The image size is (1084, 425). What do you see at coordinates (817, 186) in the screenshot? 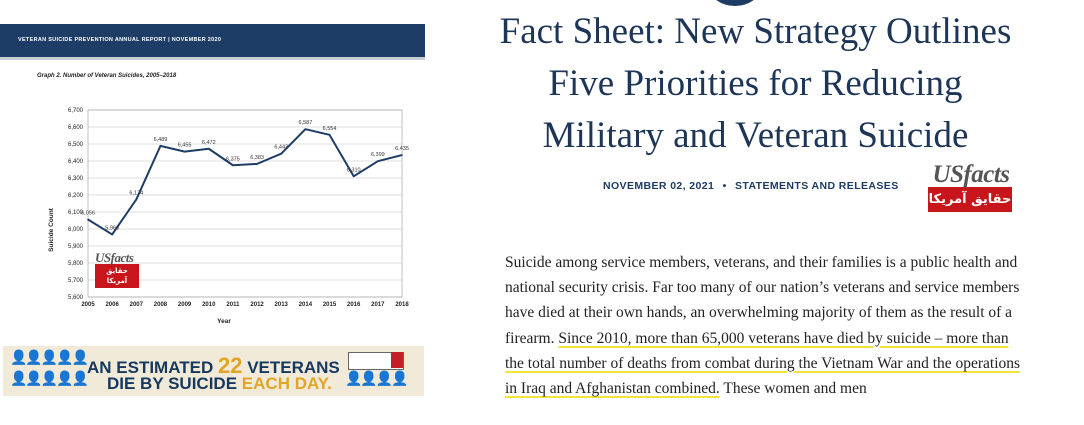
I see `article-category-link: STATEMENTS AND RELEASES` at bounding box center [817, 186].